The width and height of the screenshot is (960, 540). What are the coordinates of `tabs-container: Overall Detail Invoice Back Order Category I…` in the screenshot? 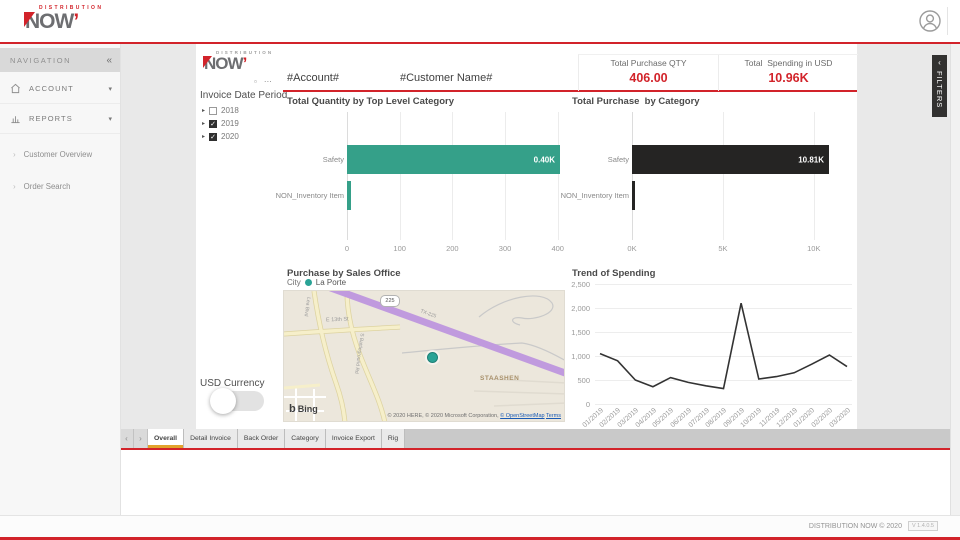 It's located at (277, 438).